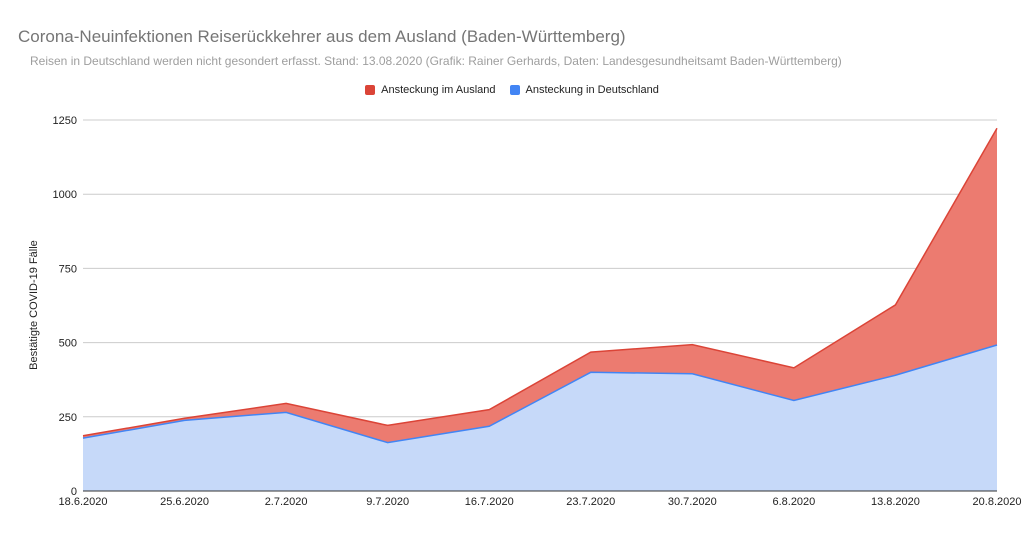 This screenshot has height=535, width=1024. What do you see at coordinates (65, 306) in the screenshot?
I see `y-axis-ticks: 0 250 500 750 1000 1250` at bounding box center [65, 306].